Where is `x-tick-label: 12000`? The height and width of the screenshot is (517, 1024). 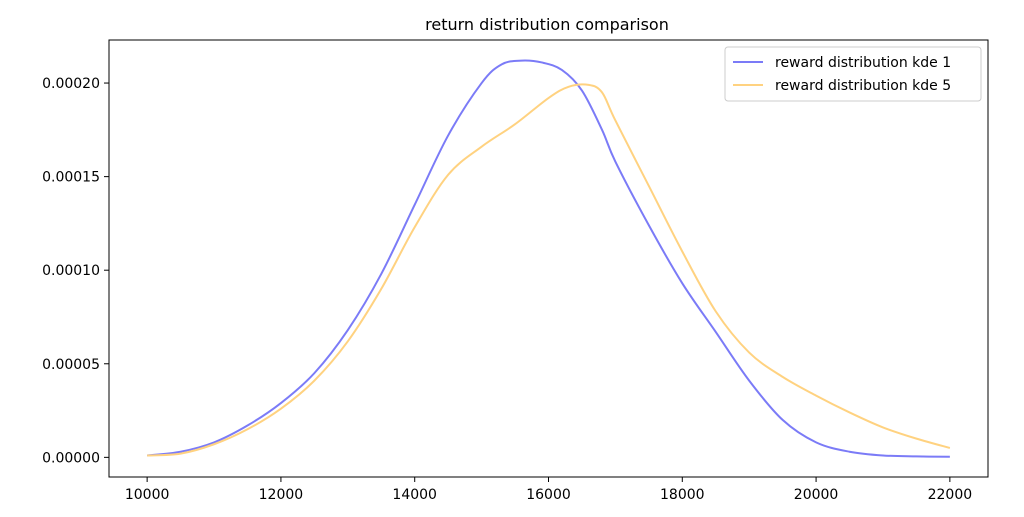 x-tick-label: 12000 is located at coordinates (281, 495).